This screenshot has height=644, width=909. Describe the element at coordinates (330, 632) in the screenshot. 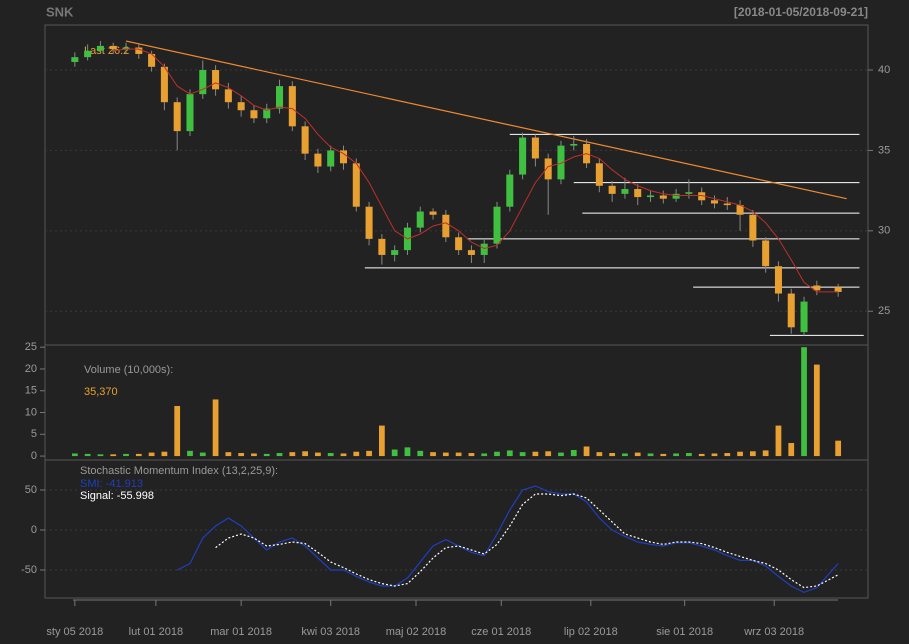

I see `x-tick-label: kwi 03 2018` at that location.